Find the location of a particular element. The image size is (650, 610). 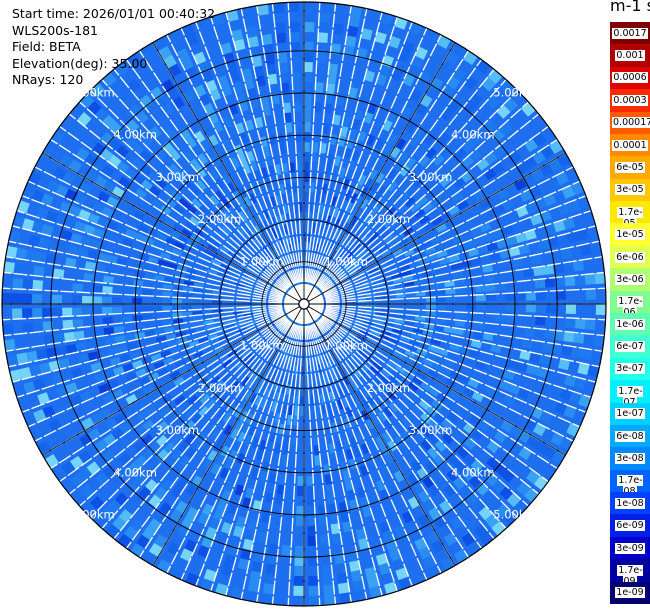

range-label: 2.00km is located at coordinates (388, 219).